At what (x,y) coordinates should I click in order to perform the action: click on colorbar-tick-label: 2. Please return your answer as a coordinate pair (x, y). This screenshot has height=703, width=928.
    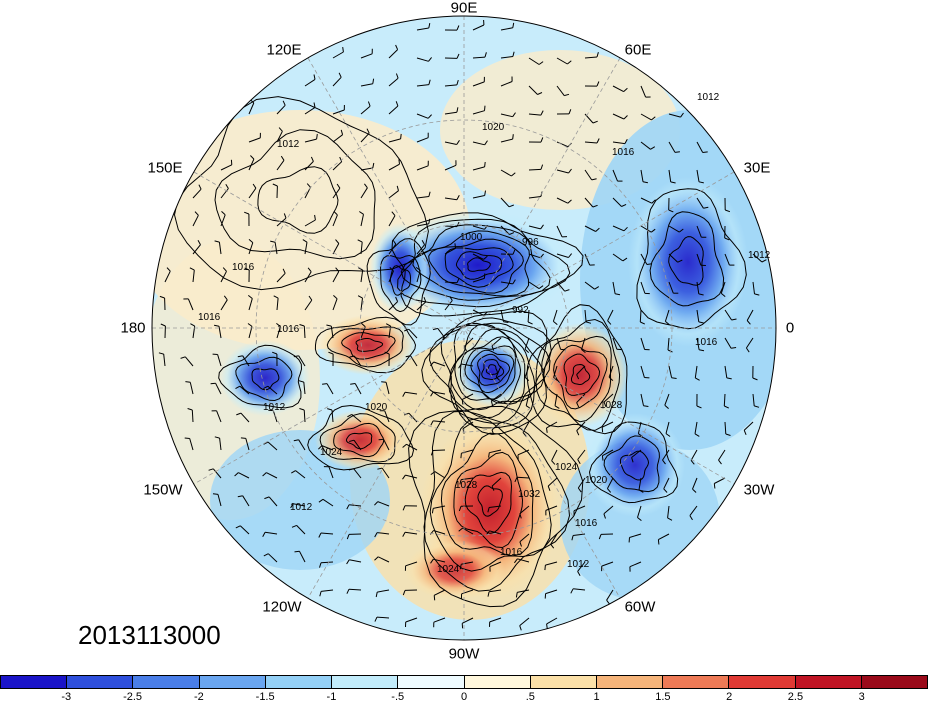
    Looking at the image, I should click on (729, 697).